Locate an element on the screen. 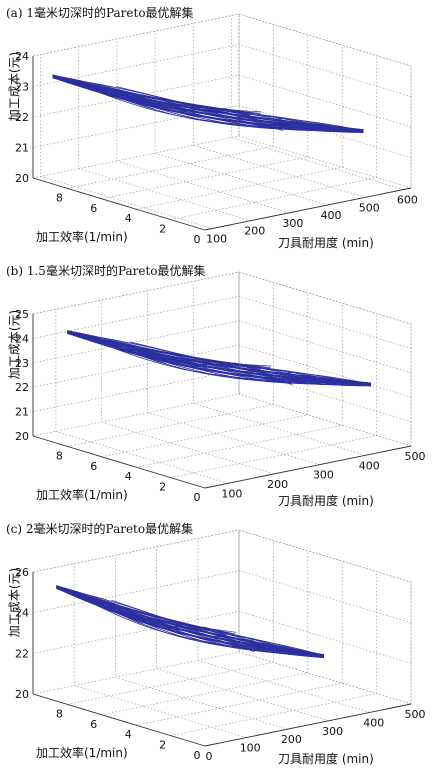  chart-a-right-wall-outline is located at coordinates (325, 100).